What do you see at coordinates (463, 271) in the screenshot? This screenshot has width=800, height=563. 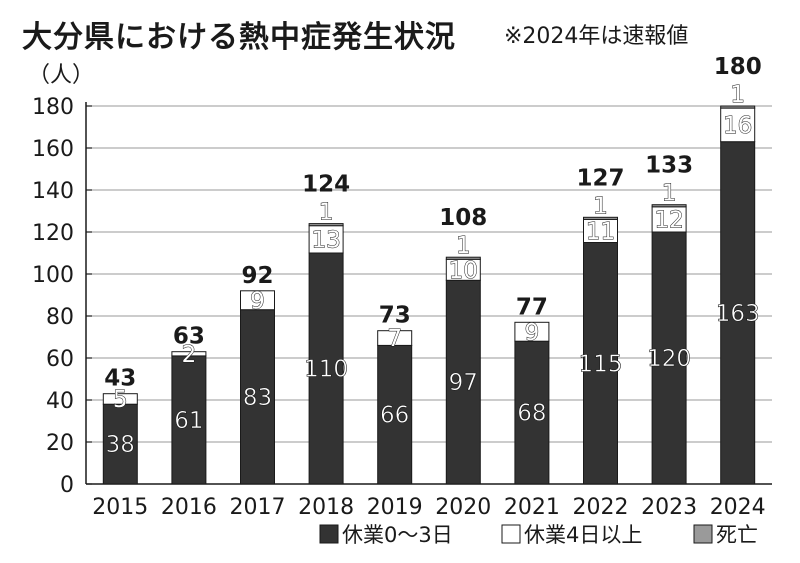 I see `data-label: 10` at bounding box center [463, 271].